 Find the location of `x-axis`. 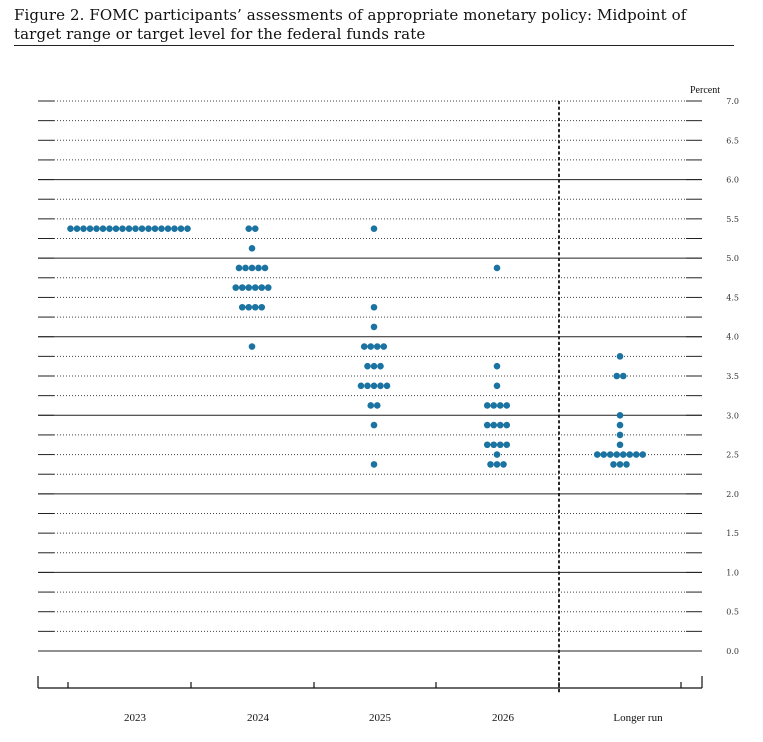

x-axis is located at coordinates (370, 682).